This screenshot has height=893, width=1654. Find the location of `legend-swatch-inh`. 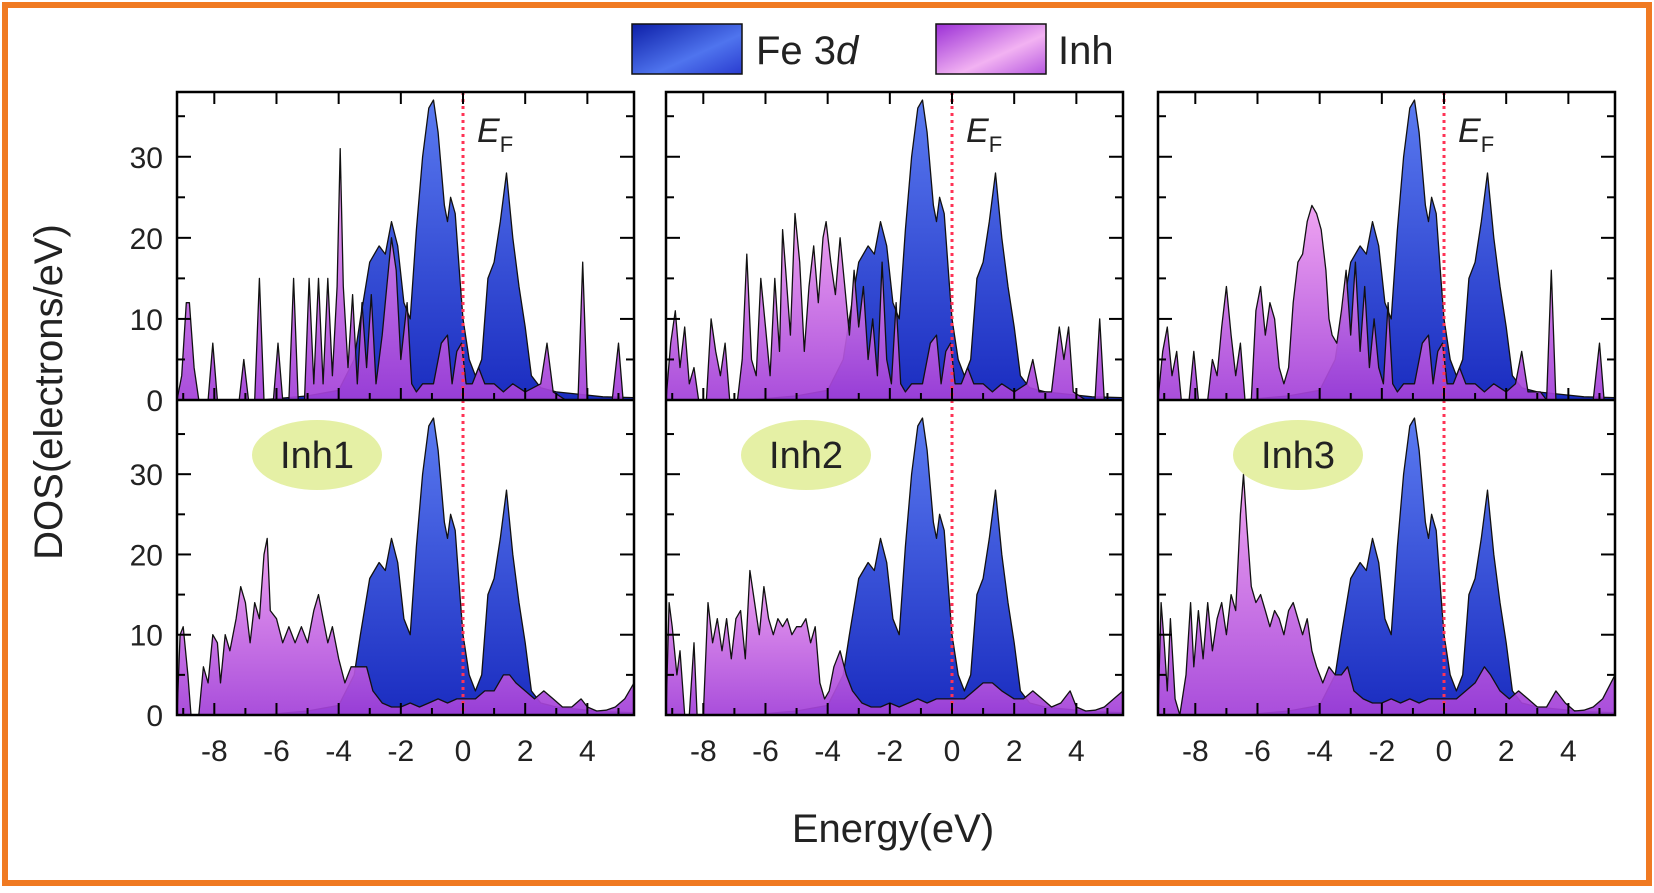

legend-swatch-inh is located at coordinates (991, 49).